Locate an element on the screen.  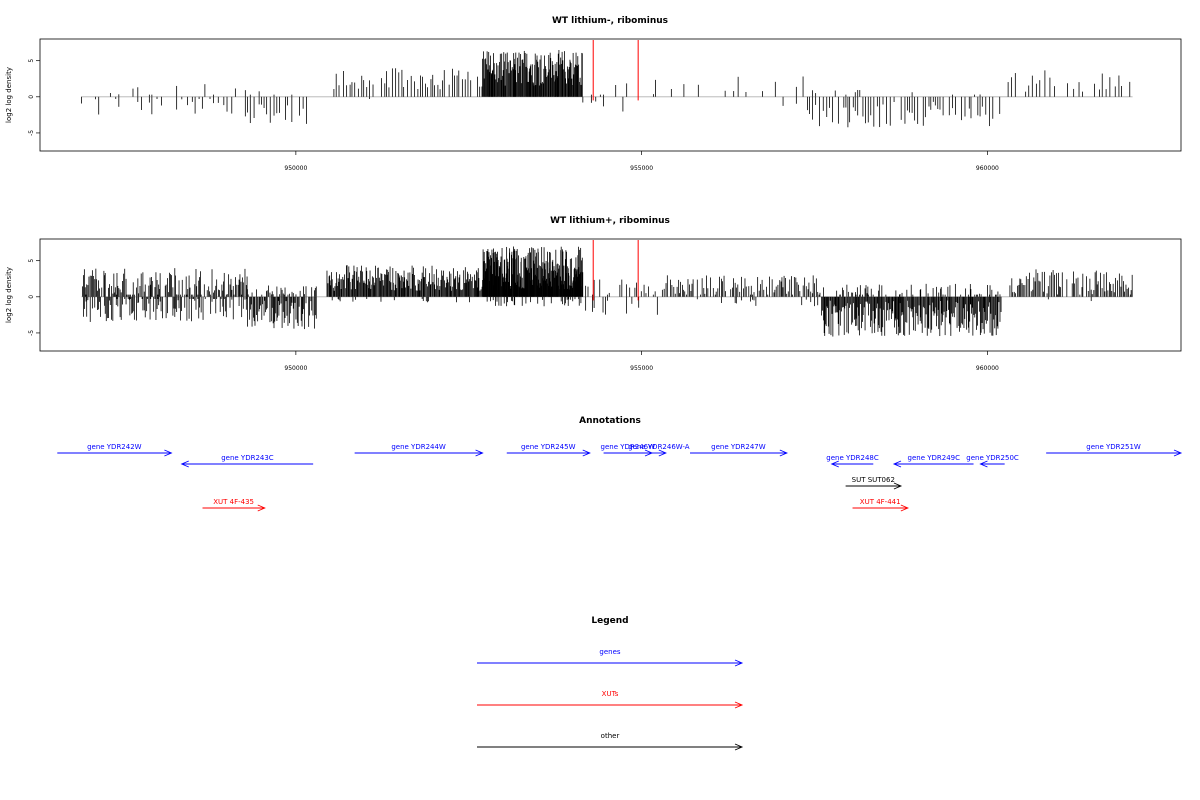
legend-entries: genes XUTs other is located at coordinates (610, 699).